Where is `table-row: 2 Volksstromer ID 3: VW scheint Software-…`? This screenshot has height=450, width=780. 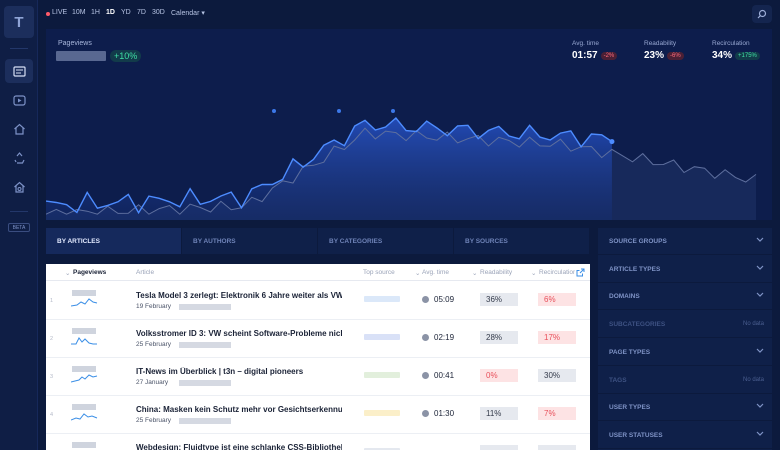
table-row: 2 Volksstromer ID 3: VW scheint Software-… is located at coordinates (318, 339).